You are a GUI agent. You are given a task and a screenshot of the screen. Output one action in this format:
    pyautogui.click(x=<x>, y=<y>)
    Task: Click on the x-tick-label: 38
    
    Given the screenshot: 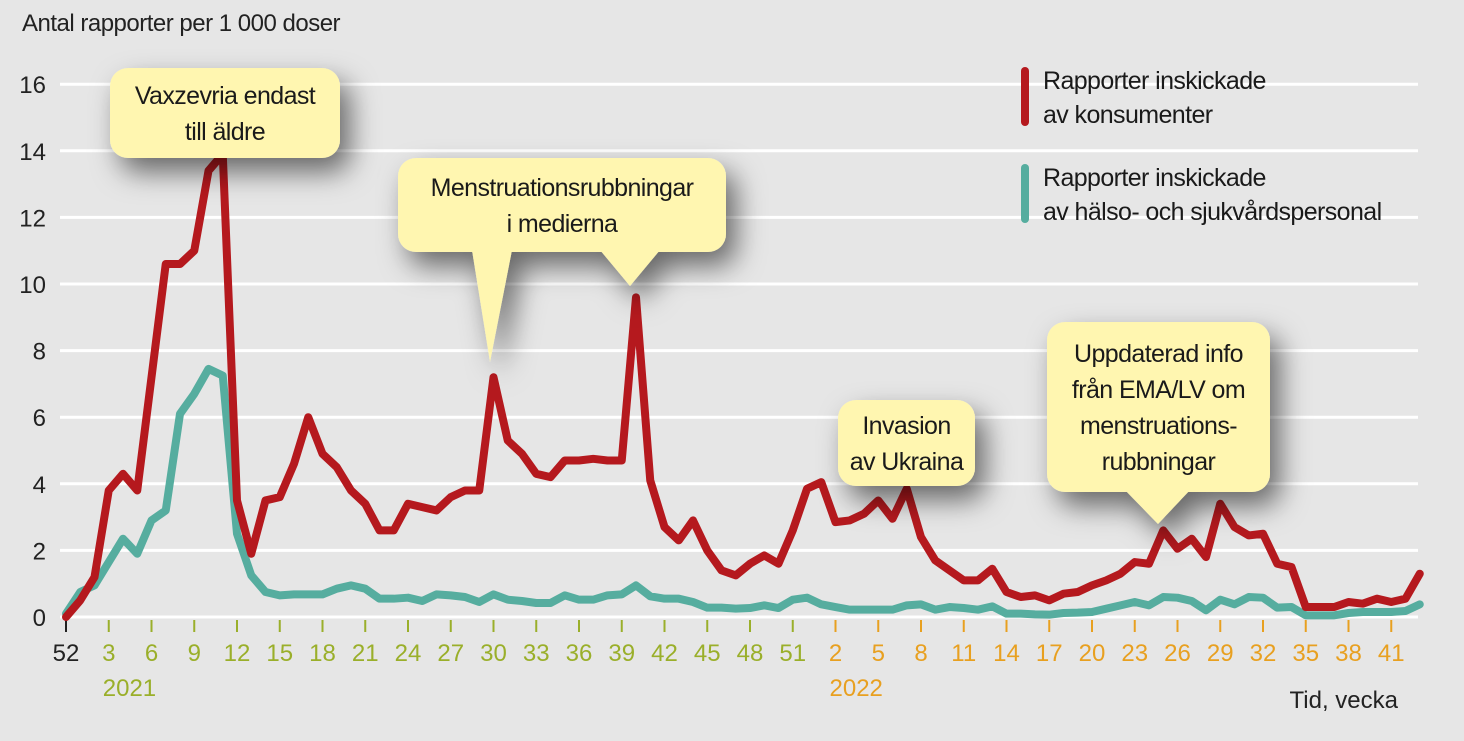 What is the action you would take?
    pyautogui.click(x=1348, y=653)
    